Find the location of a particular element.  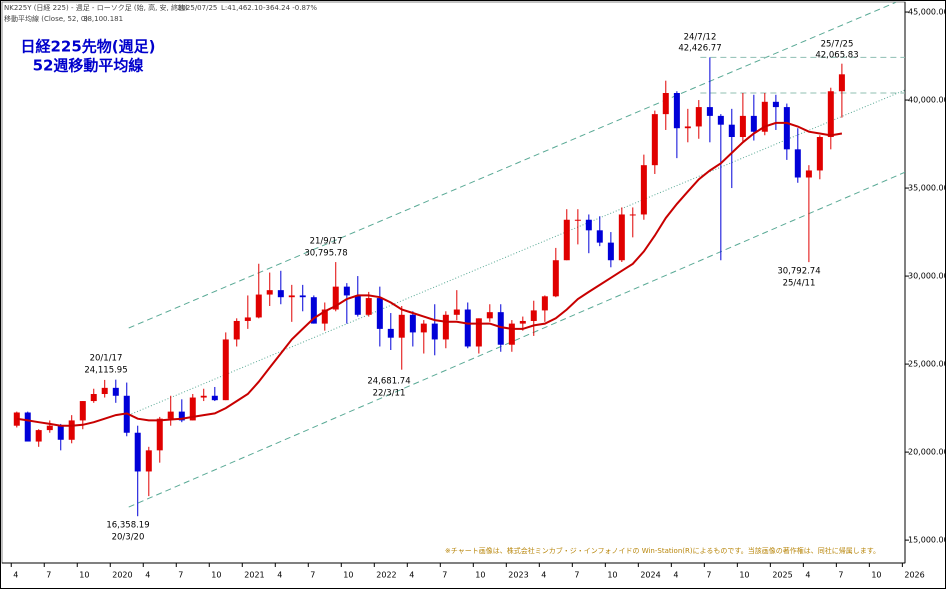

chart-subtitle: 52週移動平均線 is located at coordinates (88, 66).